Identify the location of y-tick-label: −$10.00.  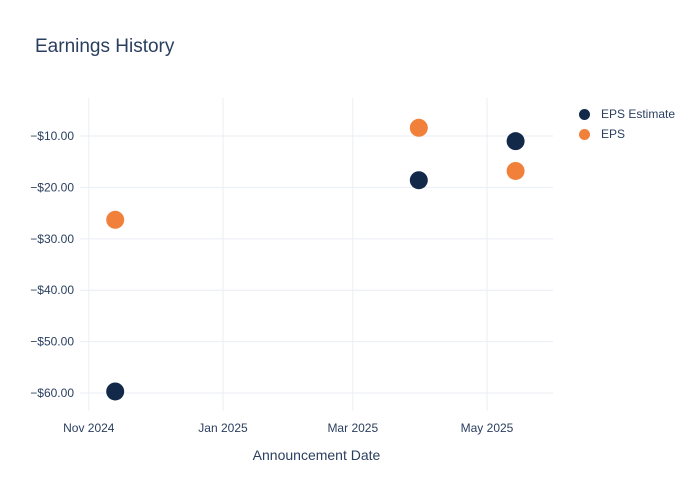
(52, 136).